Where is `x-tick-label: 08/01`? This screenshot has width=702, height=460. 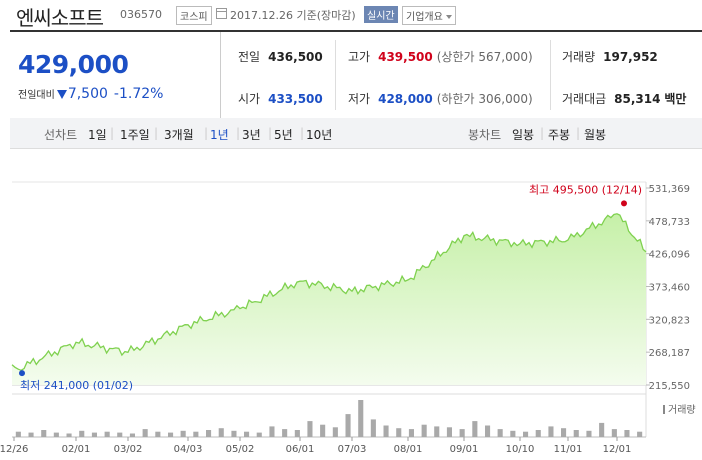 x-tick-label: 08/01 is located at coordinates (408, 449).